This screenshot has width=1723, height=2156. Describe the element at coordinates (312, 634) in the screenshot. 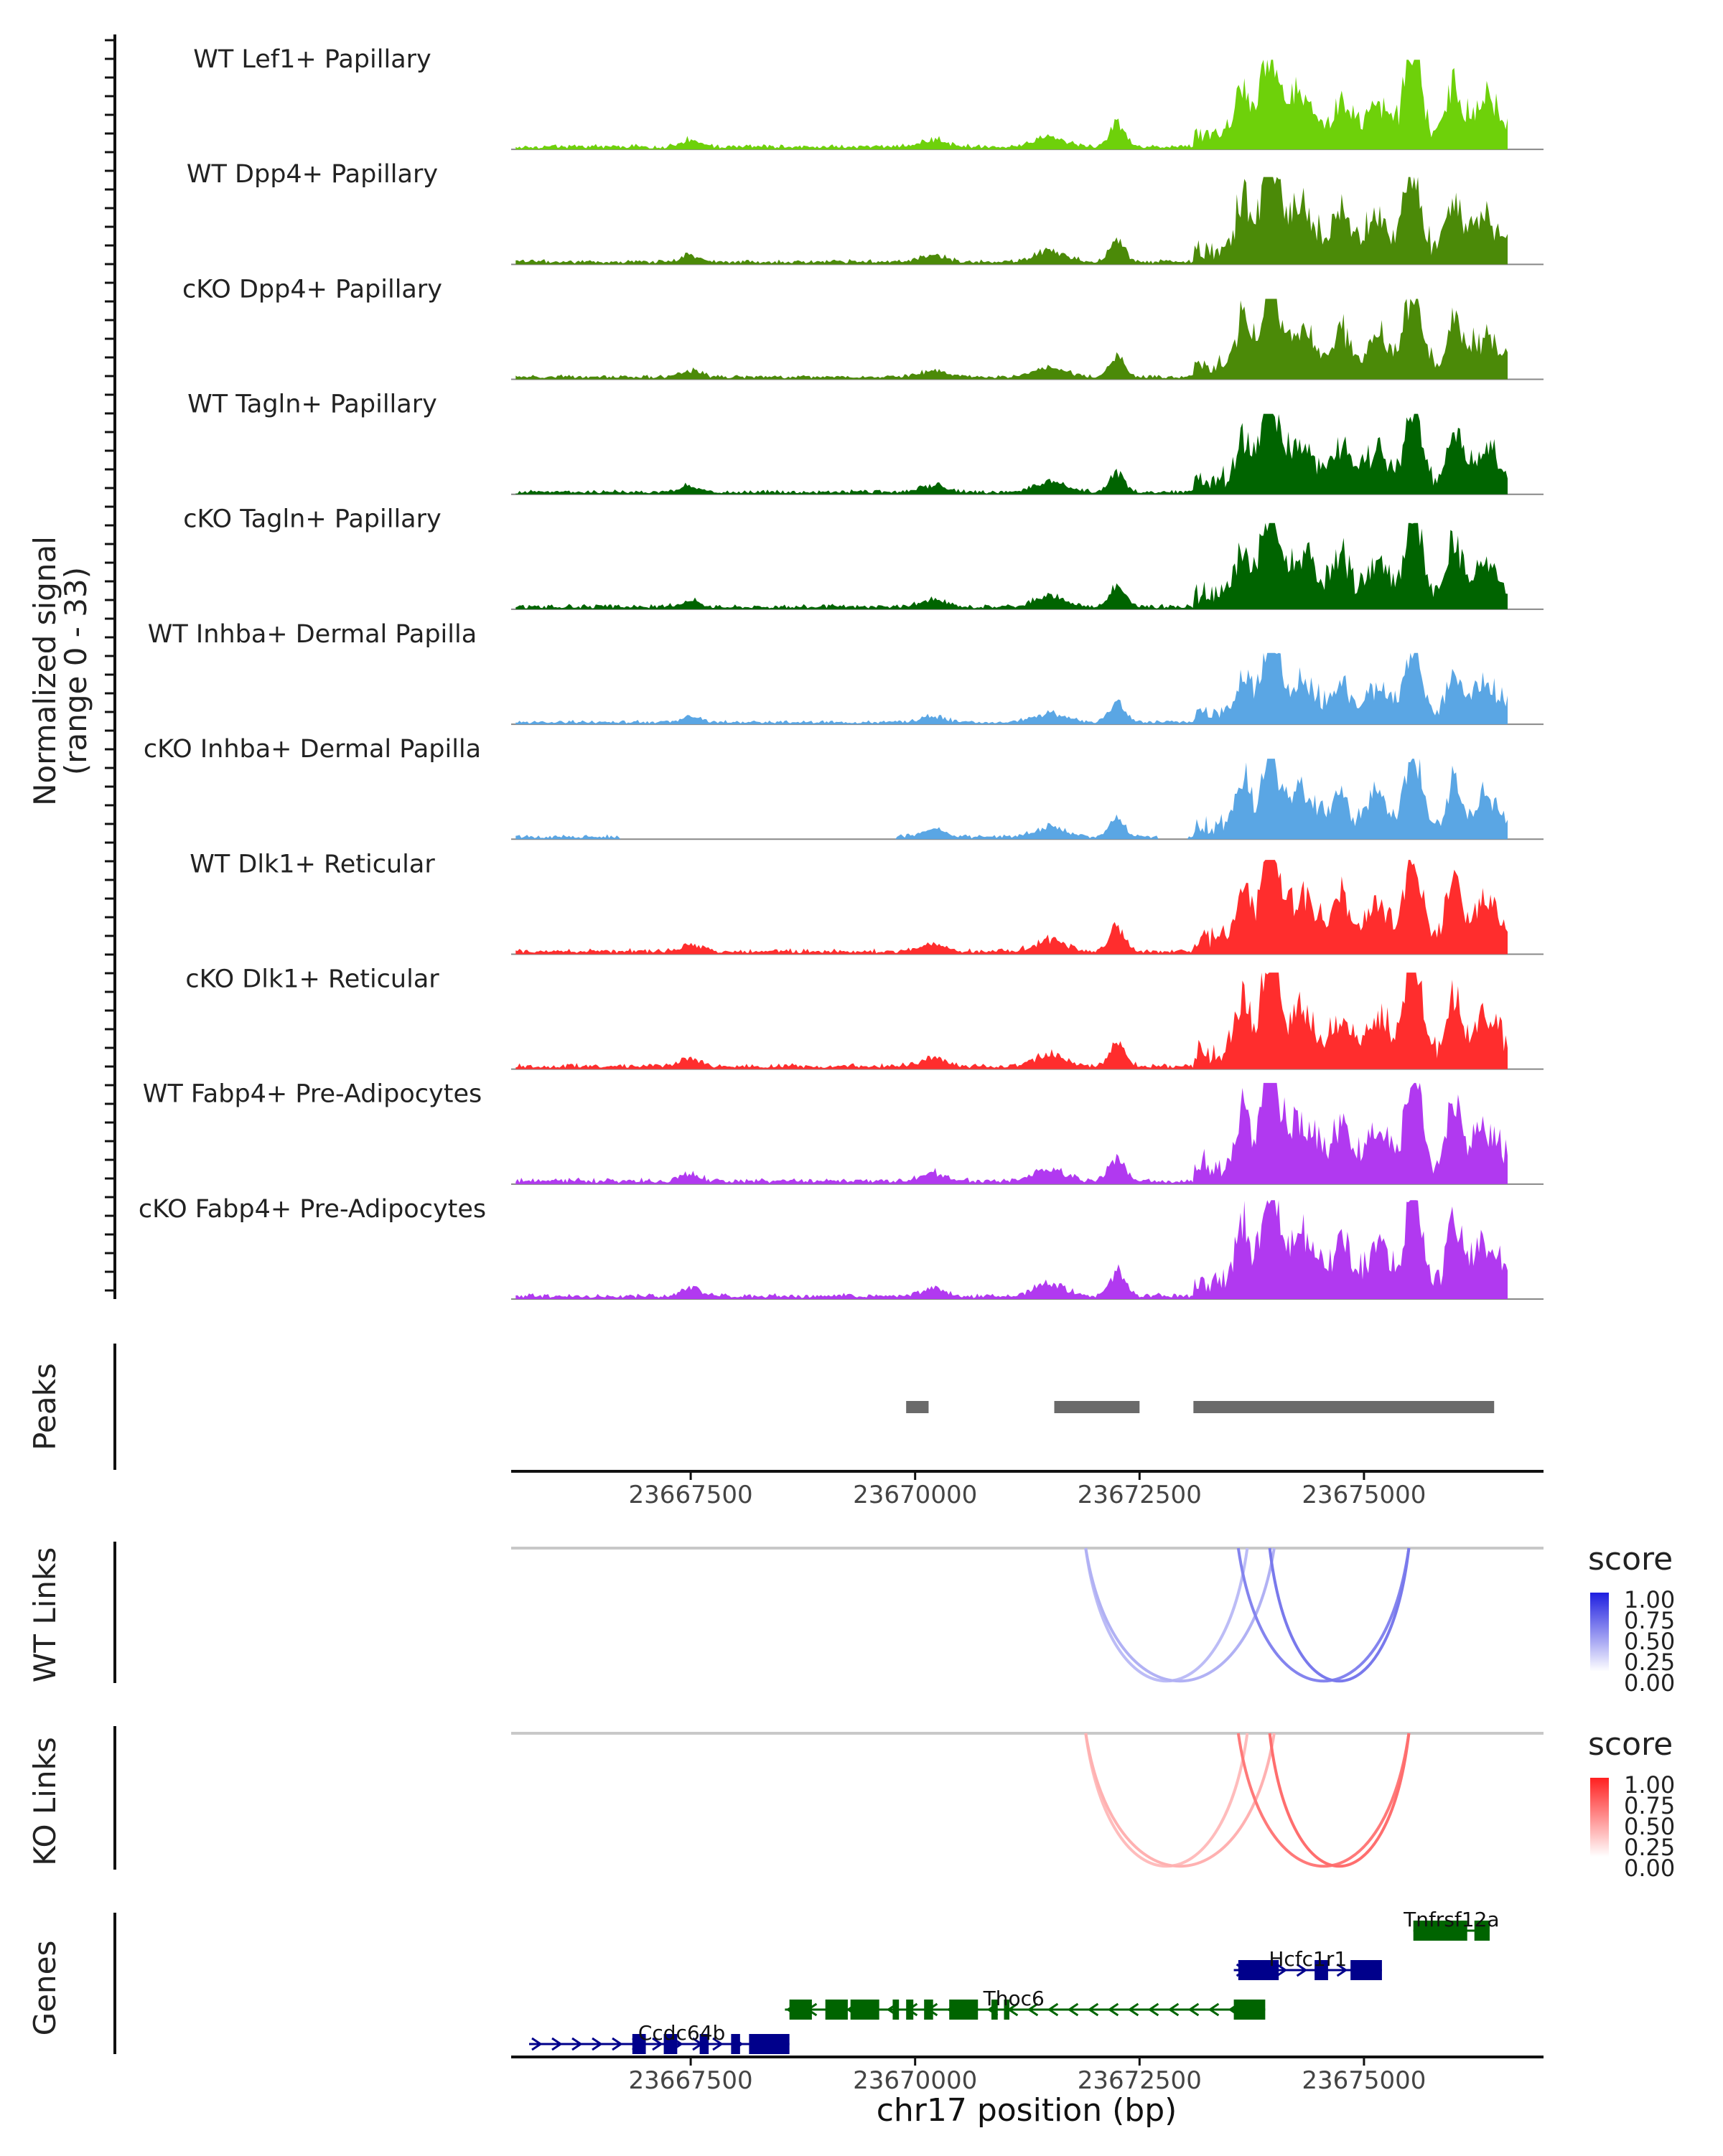

I see `track-label: WT Inhba+ Dermal Papilla` at that location.